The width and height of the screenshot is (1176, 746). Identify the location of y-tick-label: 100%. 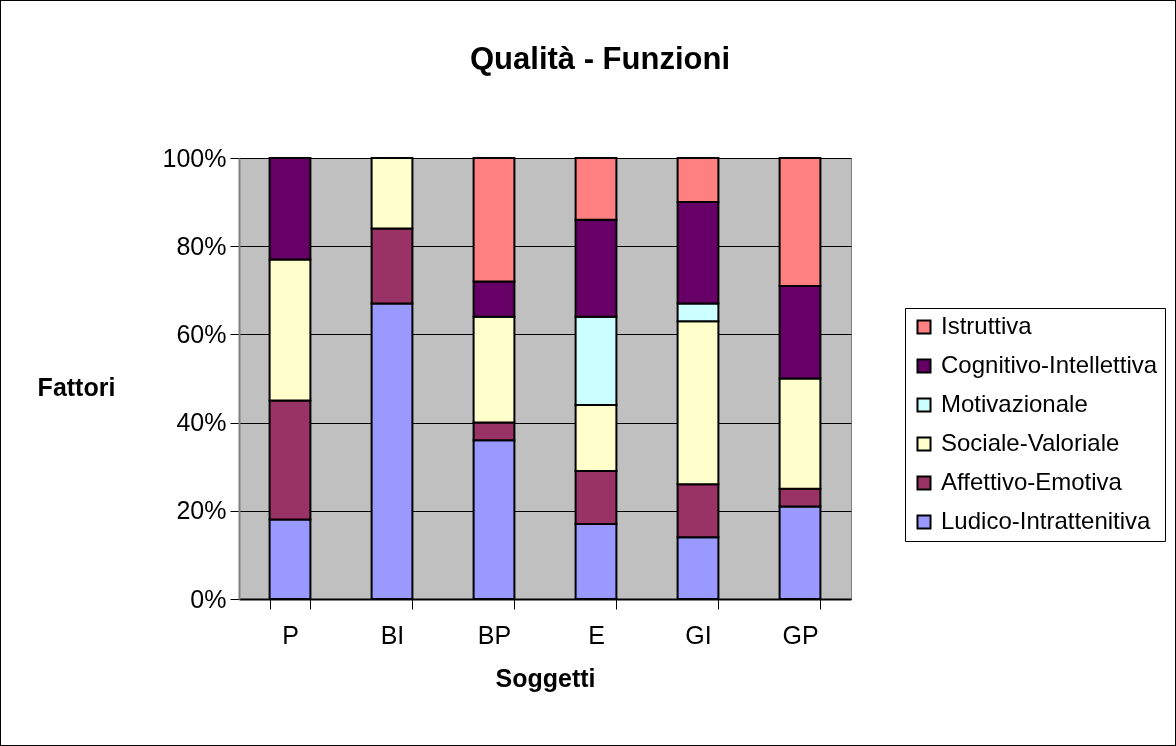
(194, 157).